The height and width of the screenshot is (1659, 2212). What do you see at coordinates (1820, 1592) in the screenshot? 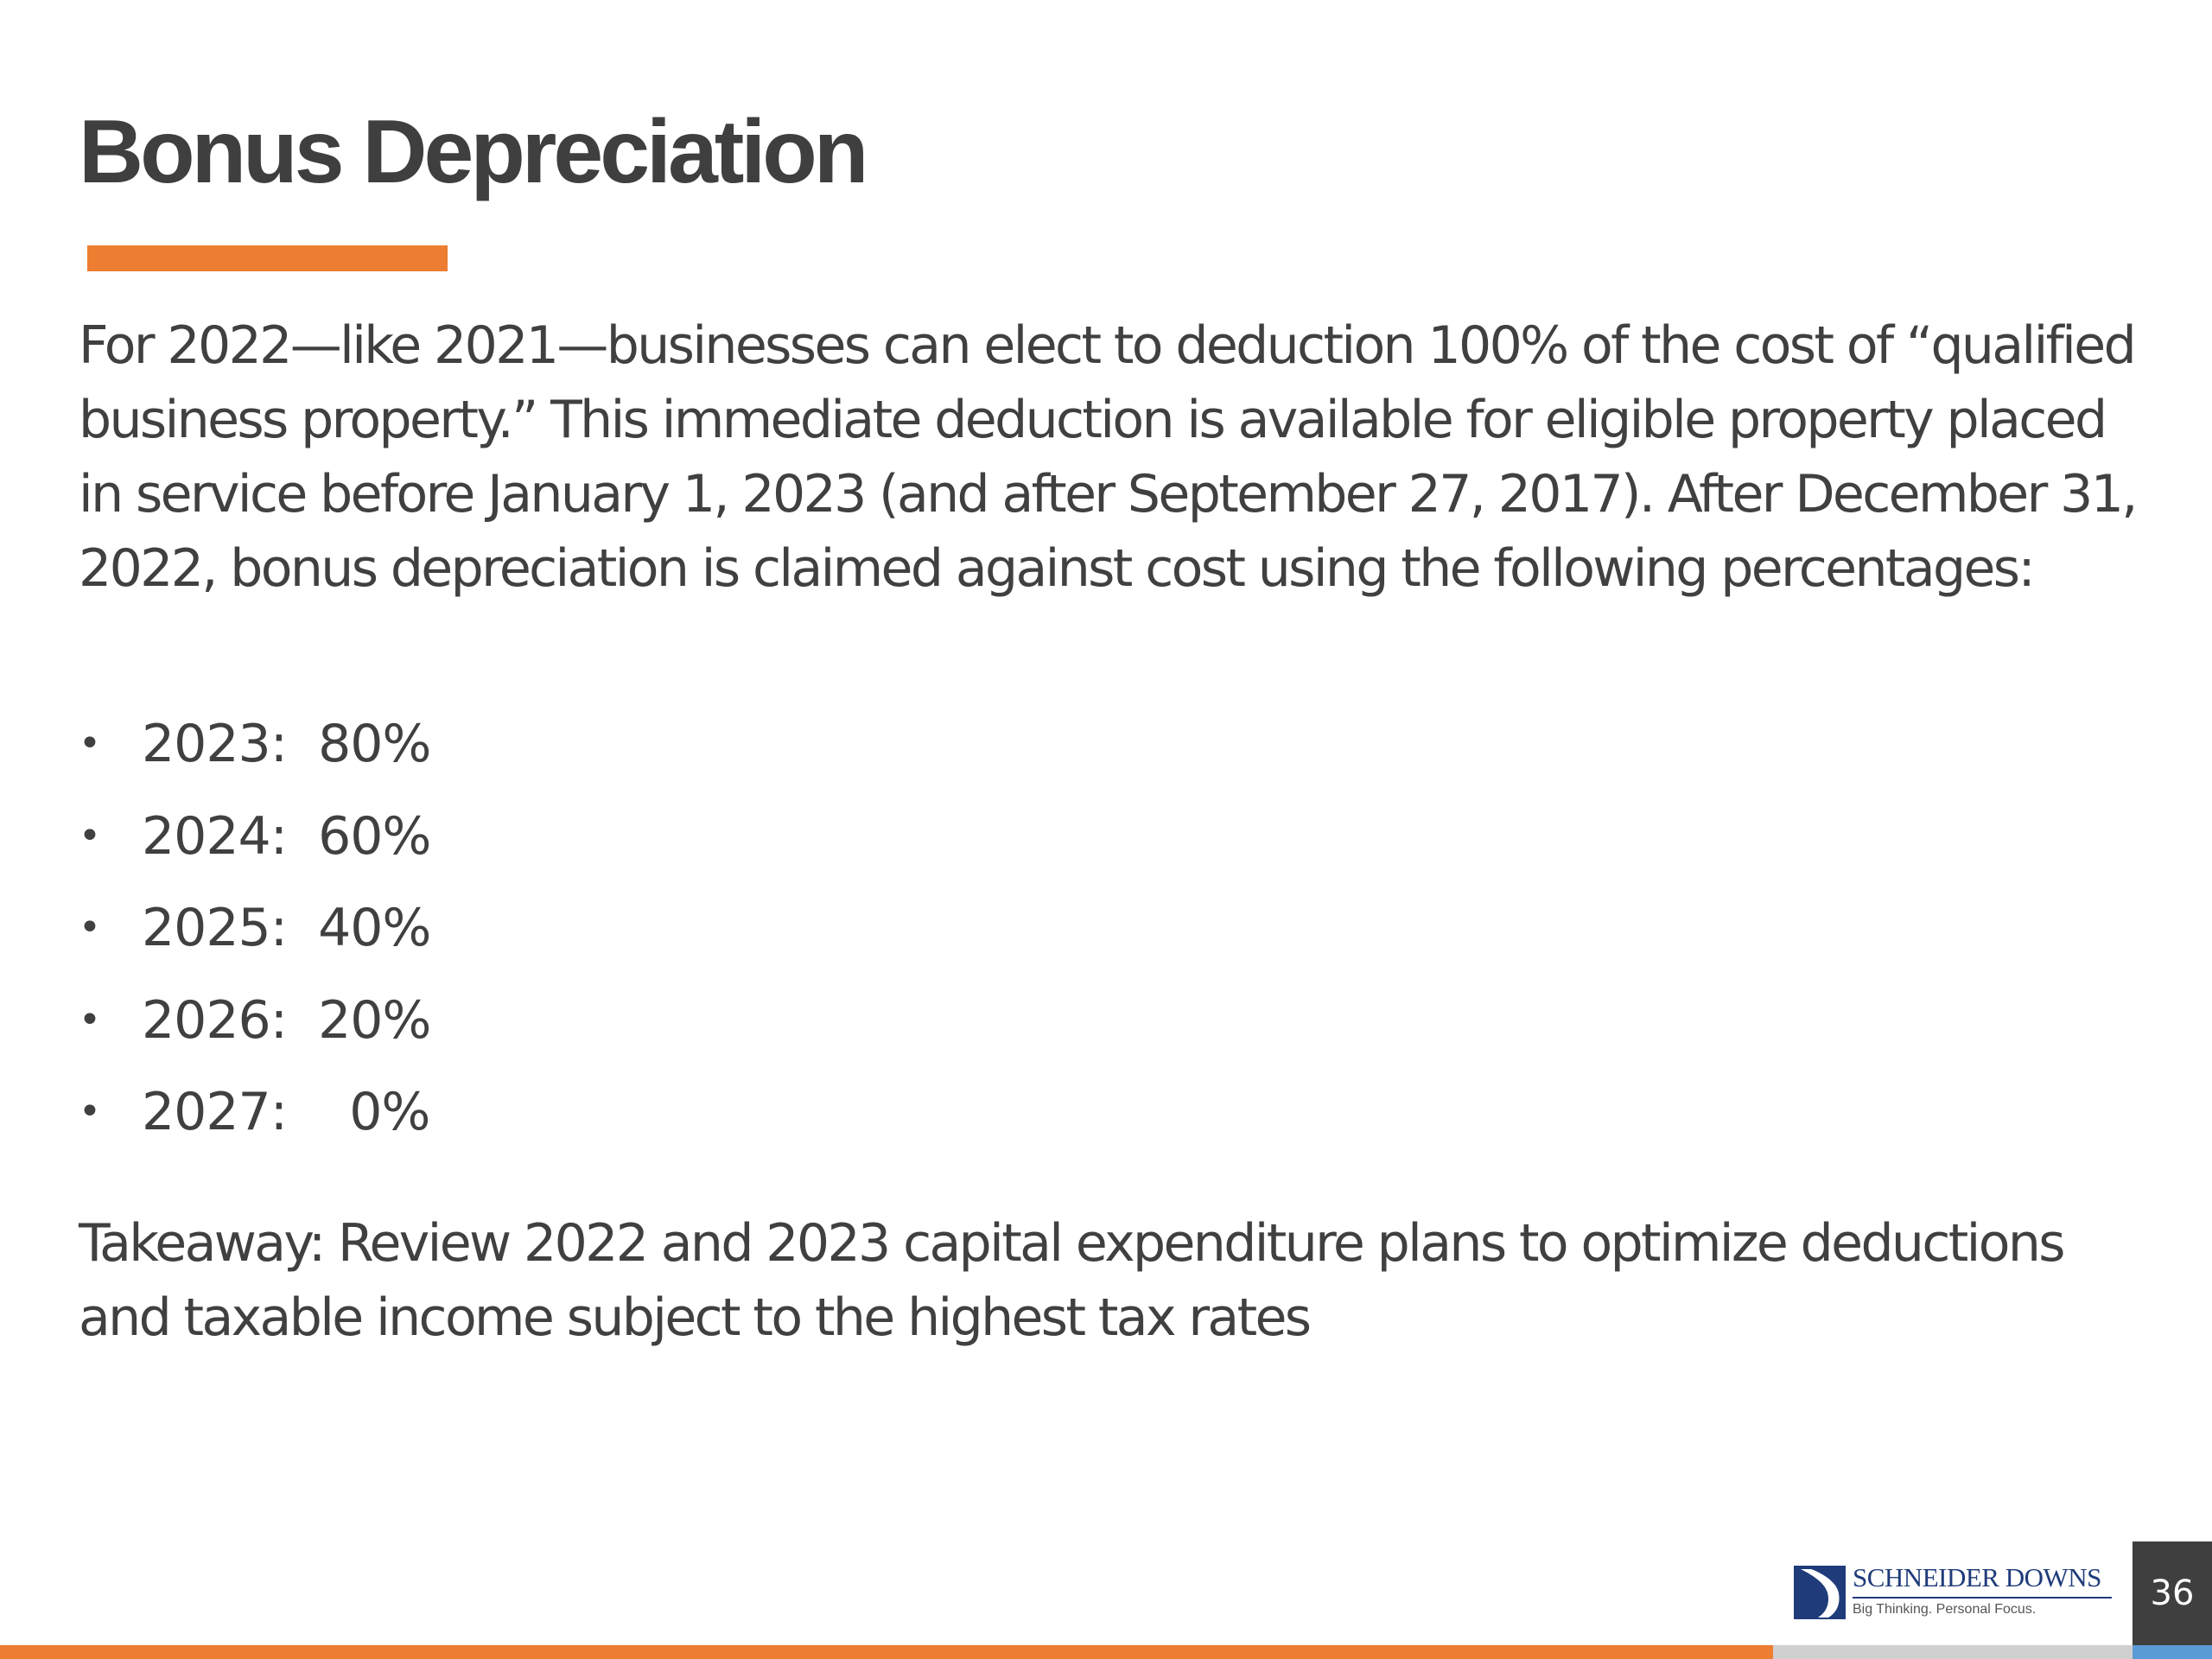
I see `logo-mark-icon` at bounding box center [1820, 1592].